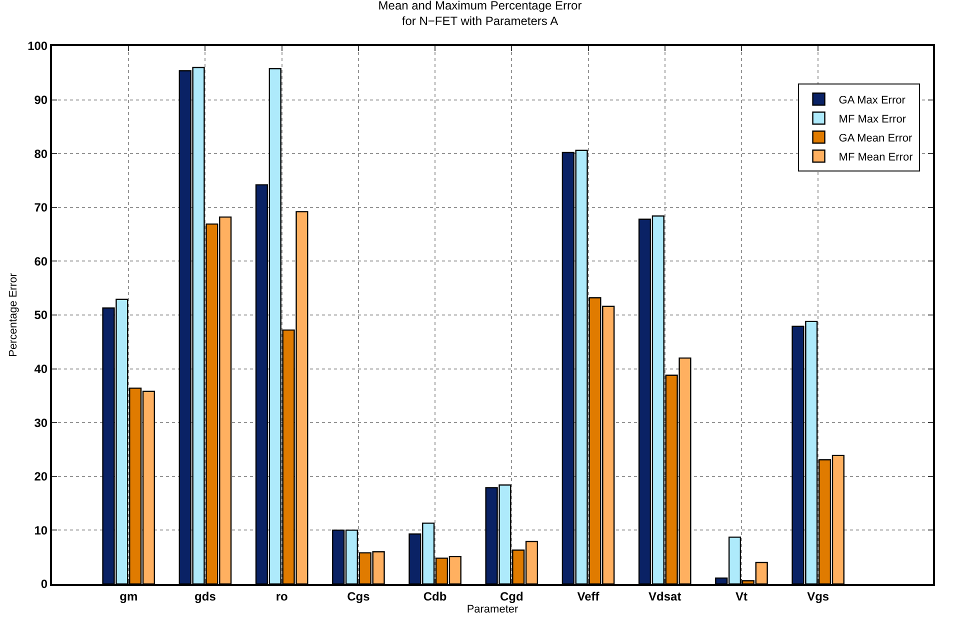 This screenshot has height=625, width=960. What do you see at coordinates (358, 596) in the screenshot?
I see `x-tick-label: Cgs` at bounding box center [358, 596].